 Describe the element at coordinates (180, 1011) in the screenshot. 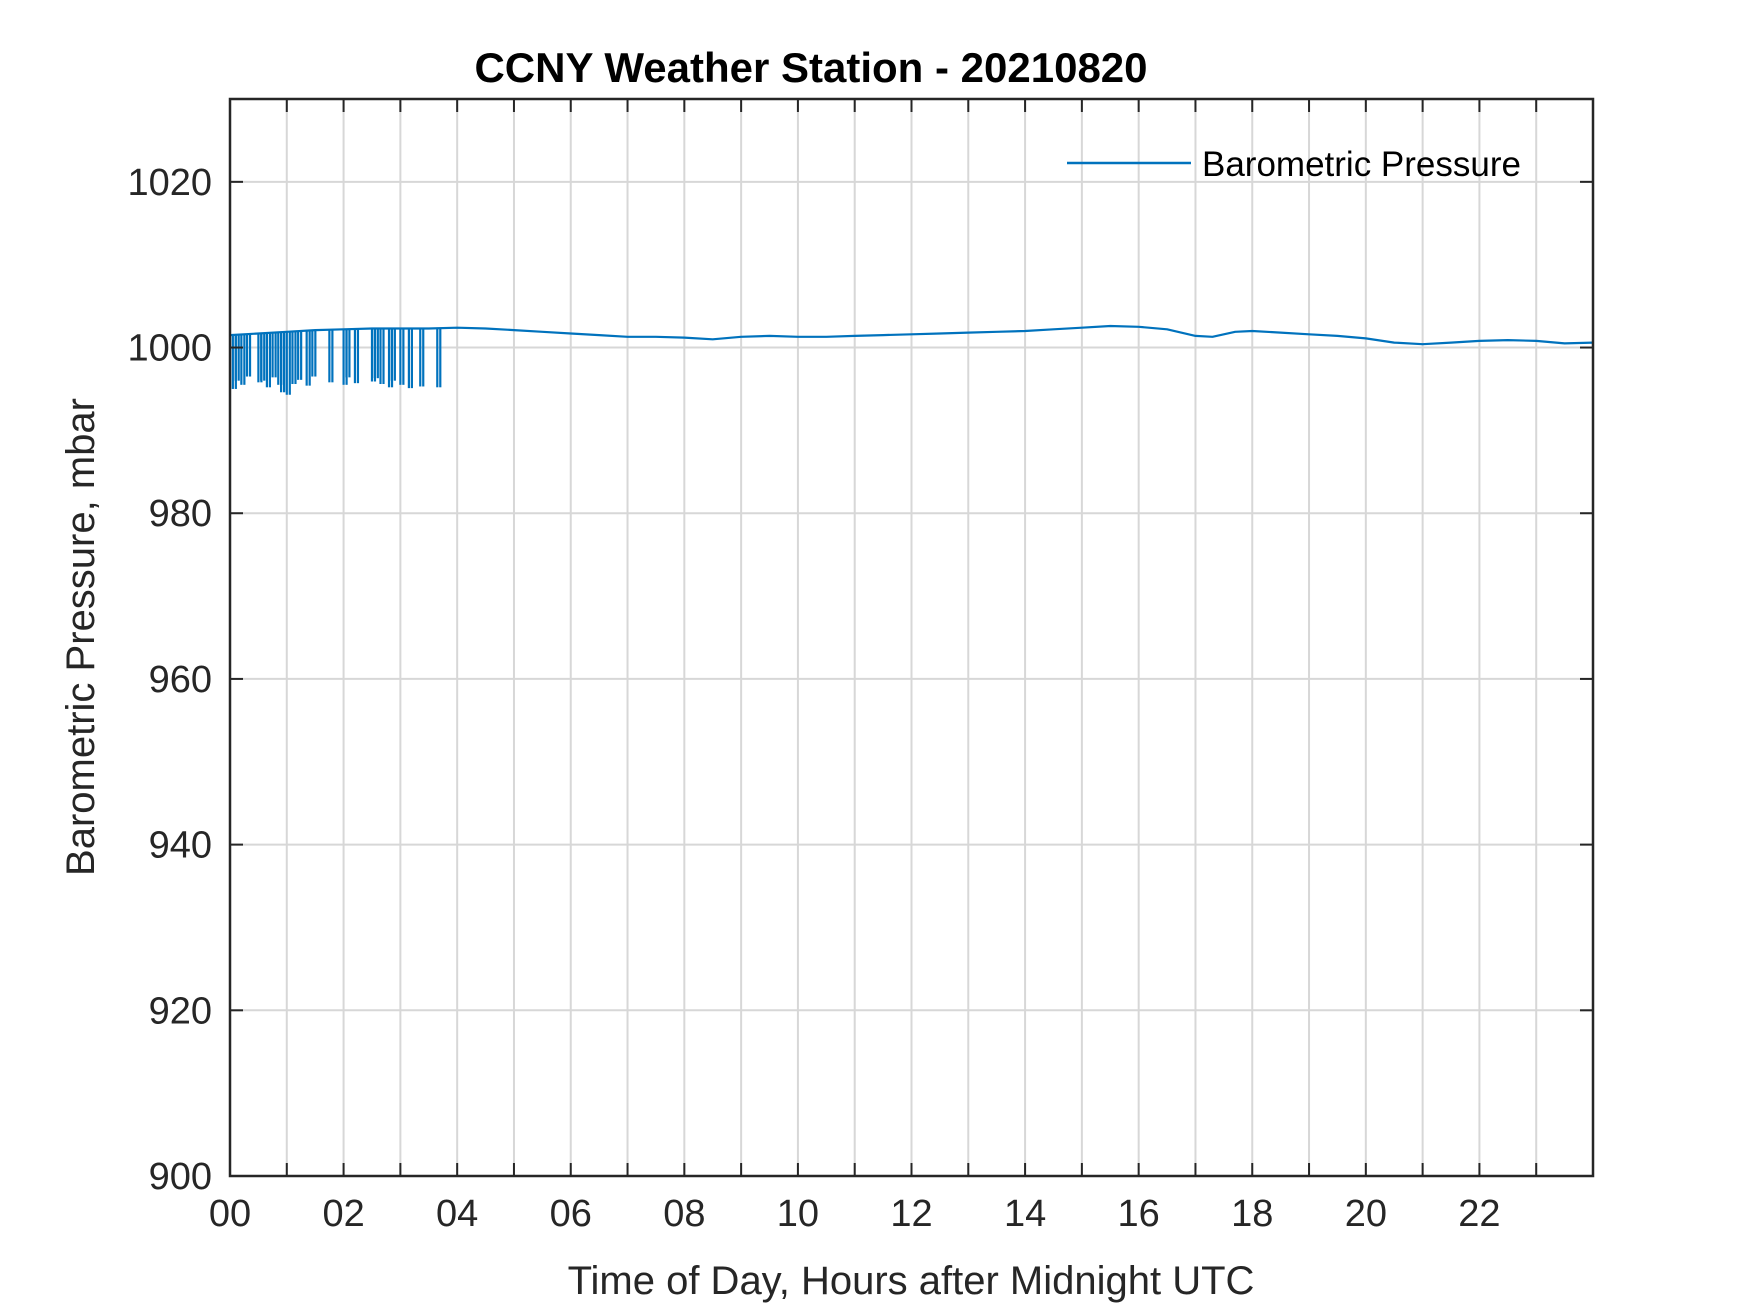

I see `y-tick-label: 920` at that location.